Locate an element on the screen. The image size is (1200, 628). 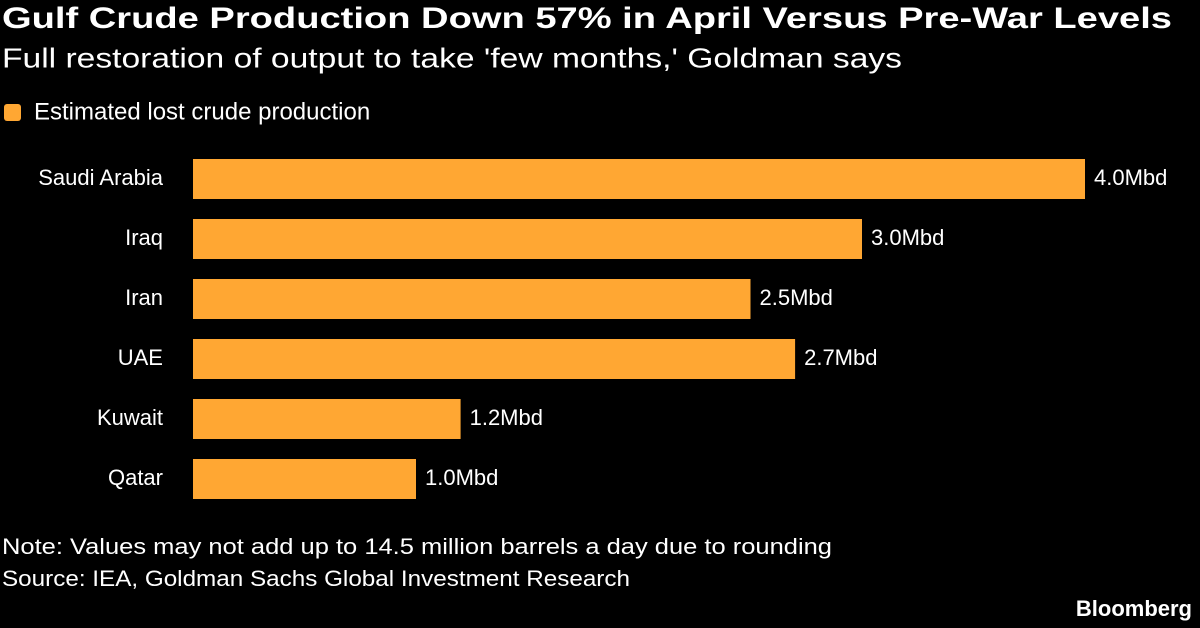
value-label: 2.5Mbd is located at coordinates (796, 297).